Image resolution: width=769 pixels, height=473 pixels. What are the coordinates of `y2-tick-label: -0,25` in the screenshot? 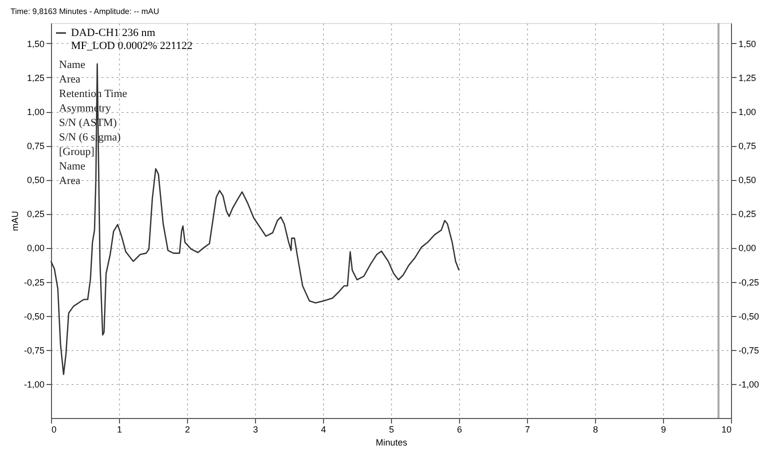 It's located at (749, 282).